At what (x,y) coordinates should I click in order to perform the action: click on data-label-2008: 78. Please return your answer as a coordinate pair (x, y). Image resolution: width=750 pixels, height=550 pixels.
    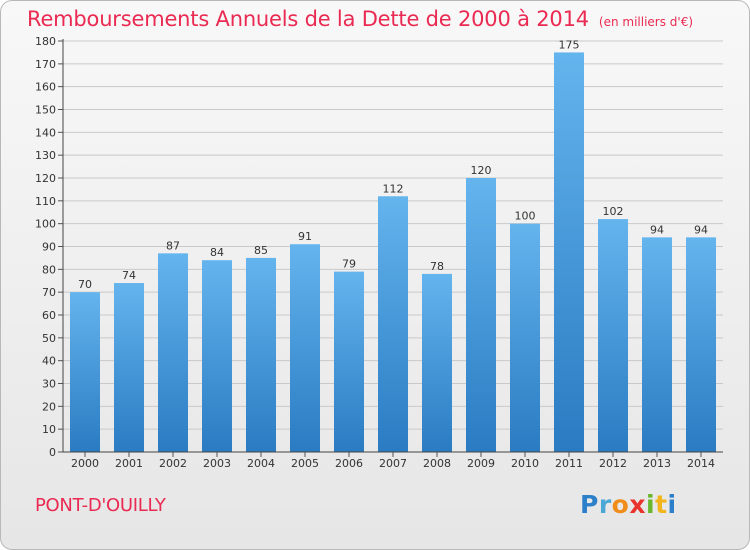
    Looking at the image, I should click on (437, 266).